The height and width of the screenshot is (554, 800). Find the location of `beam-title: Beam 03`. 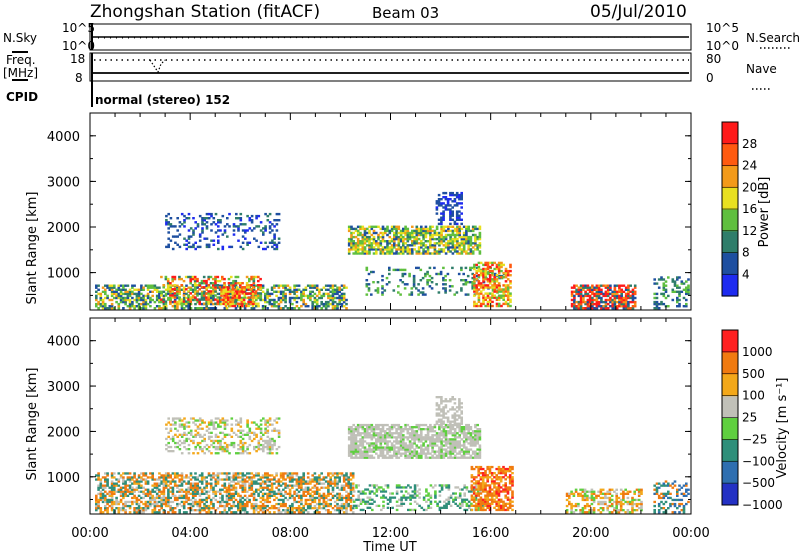

beam-title: Beam 03 is located at coordinates (405, 13).